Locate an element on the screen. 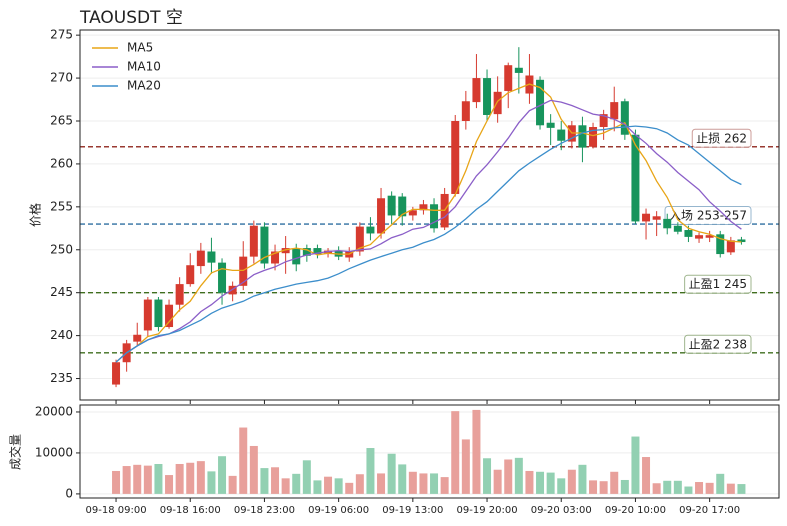 Image resolution: width=787 pixels, height=526 pixels. y-tick-label: 255 is located at coordinates (61, 206).